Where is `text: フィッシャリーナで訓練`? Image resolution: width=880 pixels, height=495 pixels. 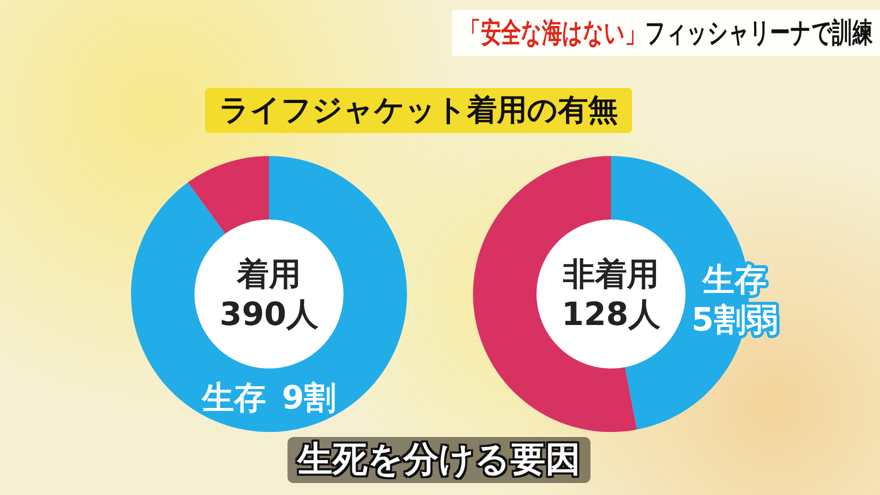
text: フィッシャリーナで訓練 is located at coordinates (758, 33).